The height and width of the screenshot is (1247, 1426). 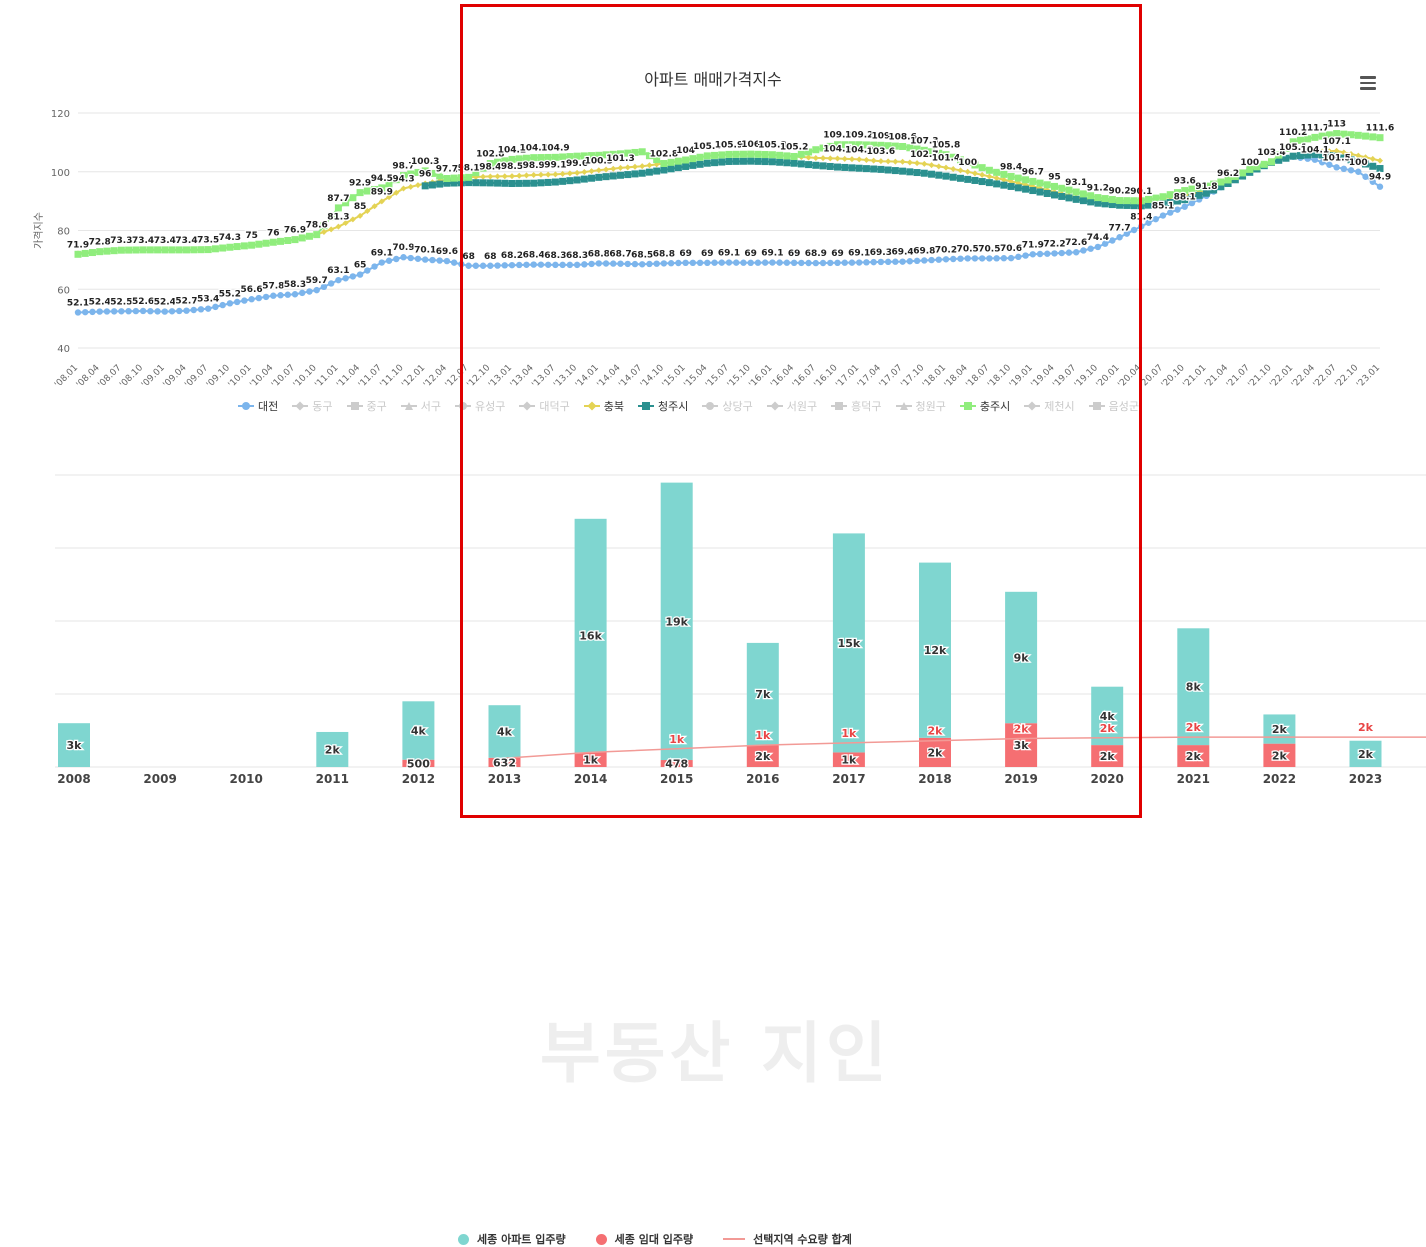 I want to click on legend-item-서구: 서구, so click(x=421, y=406).